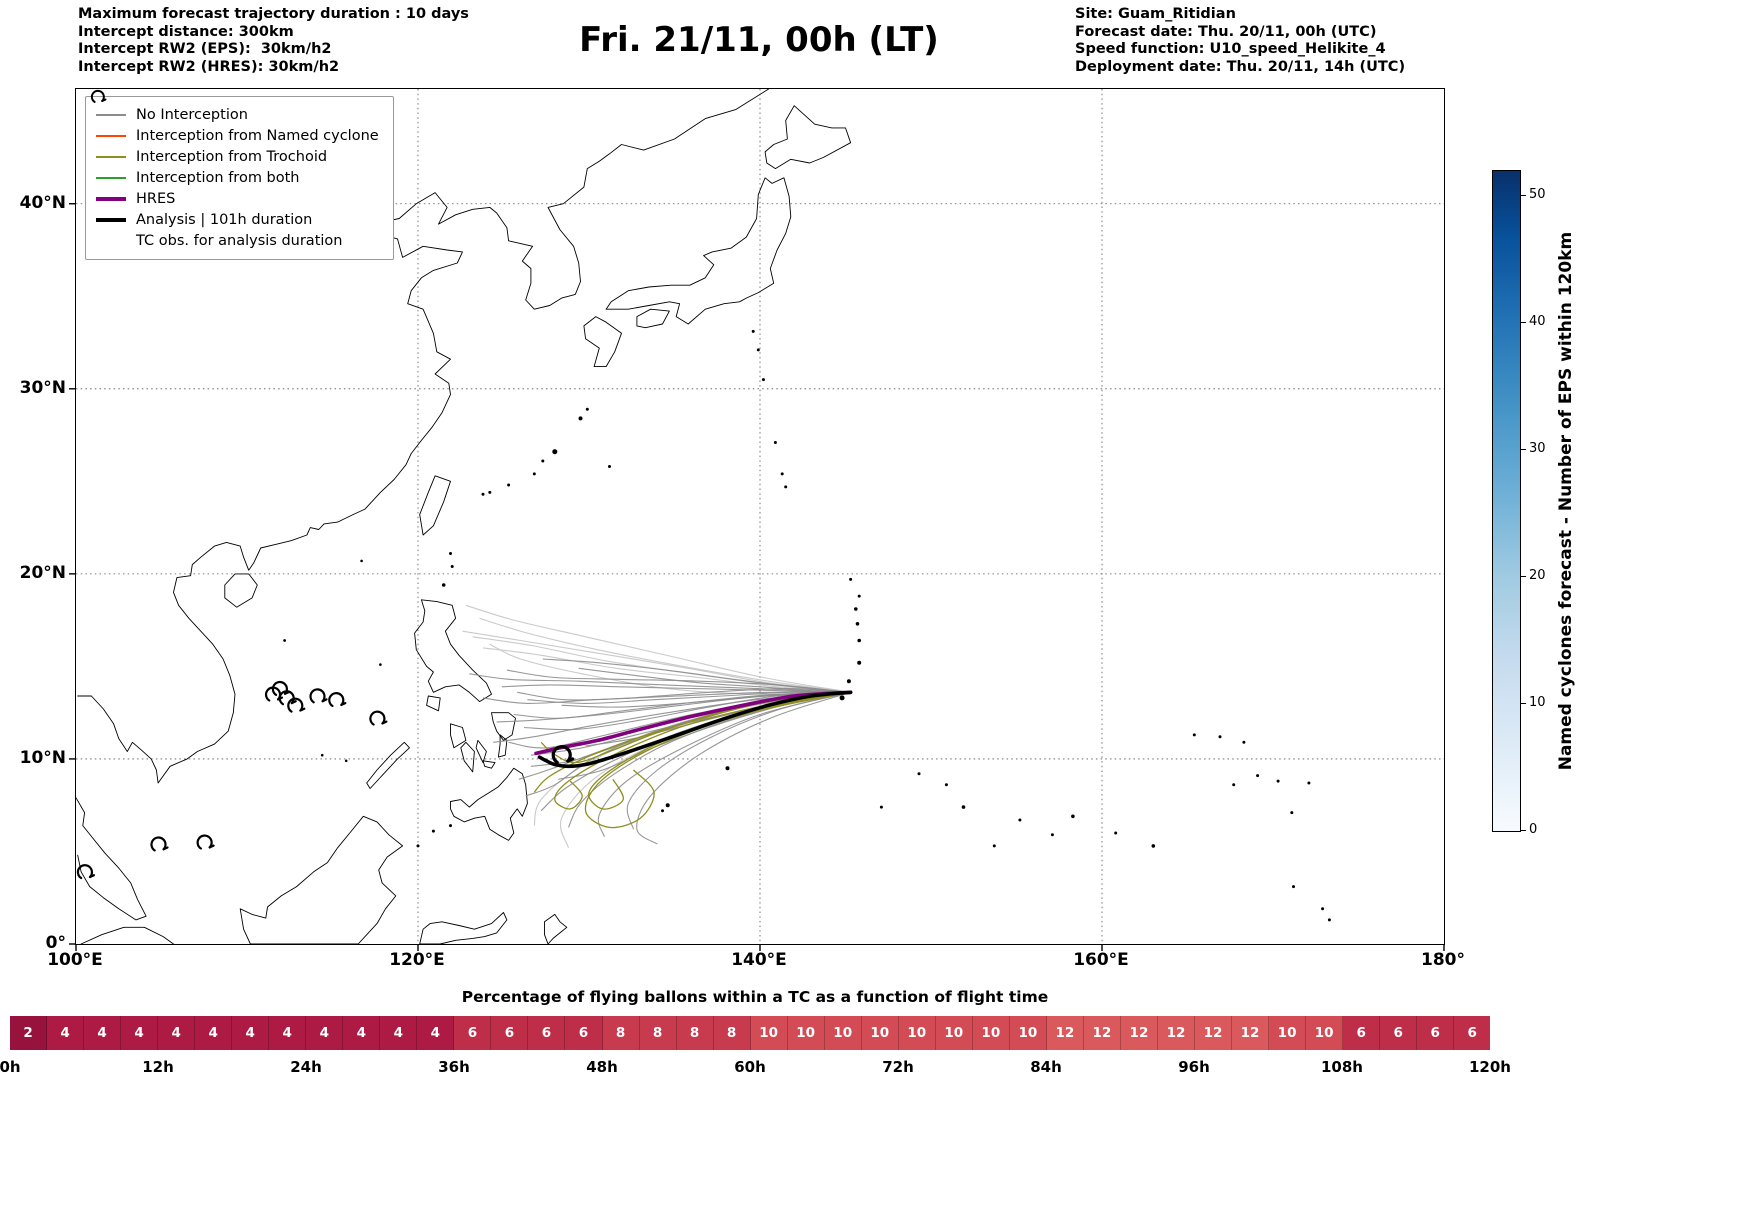 This screenshot has height=1213, width=1748. I want to click on time-axis-label: 48h, so click(602, 1067).